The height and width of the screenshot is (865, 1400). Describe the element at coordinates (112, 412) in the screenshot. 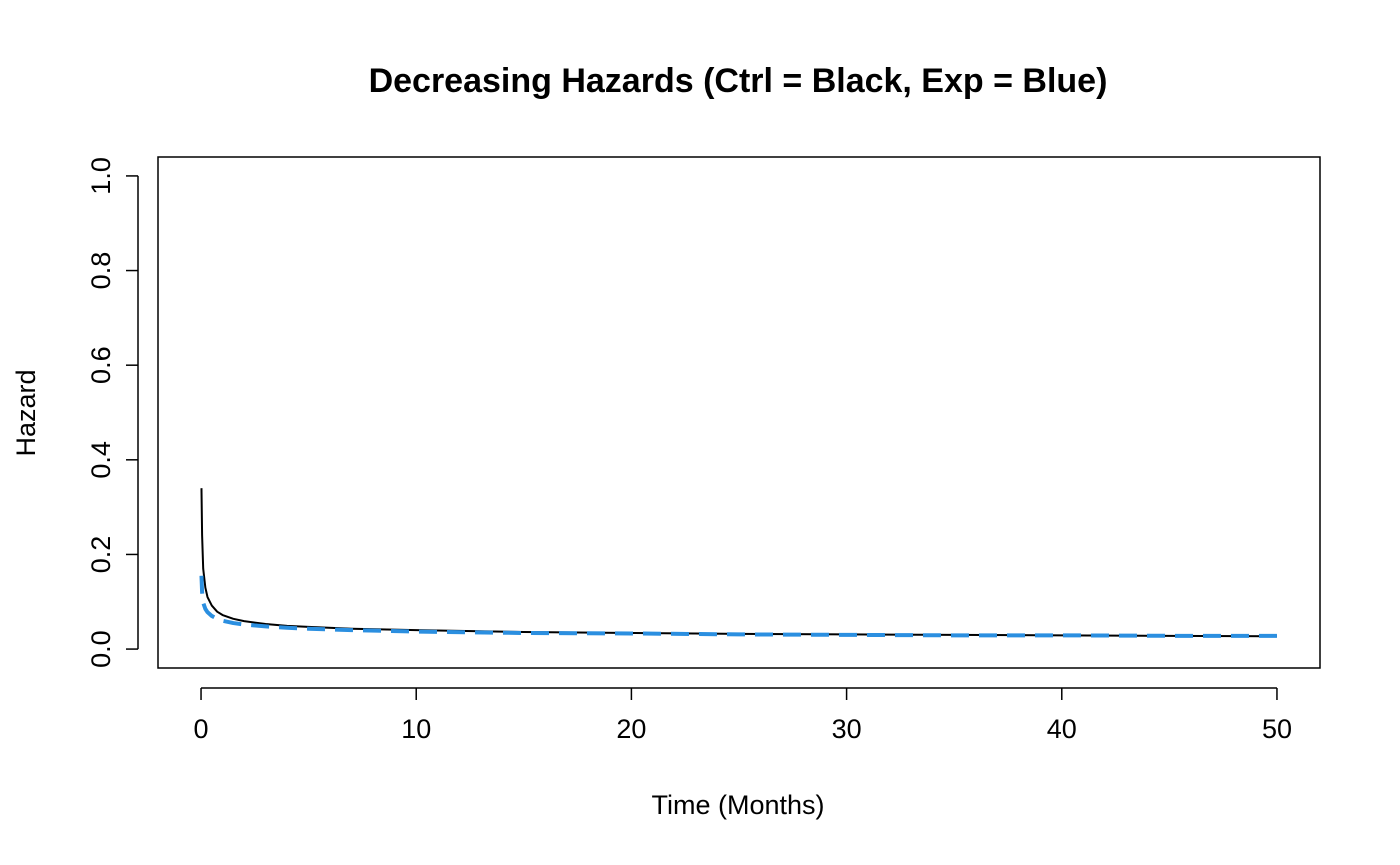

I see `y-axis: 0.0 0.2 0.4 0.6 0.8 1.0` at that location.